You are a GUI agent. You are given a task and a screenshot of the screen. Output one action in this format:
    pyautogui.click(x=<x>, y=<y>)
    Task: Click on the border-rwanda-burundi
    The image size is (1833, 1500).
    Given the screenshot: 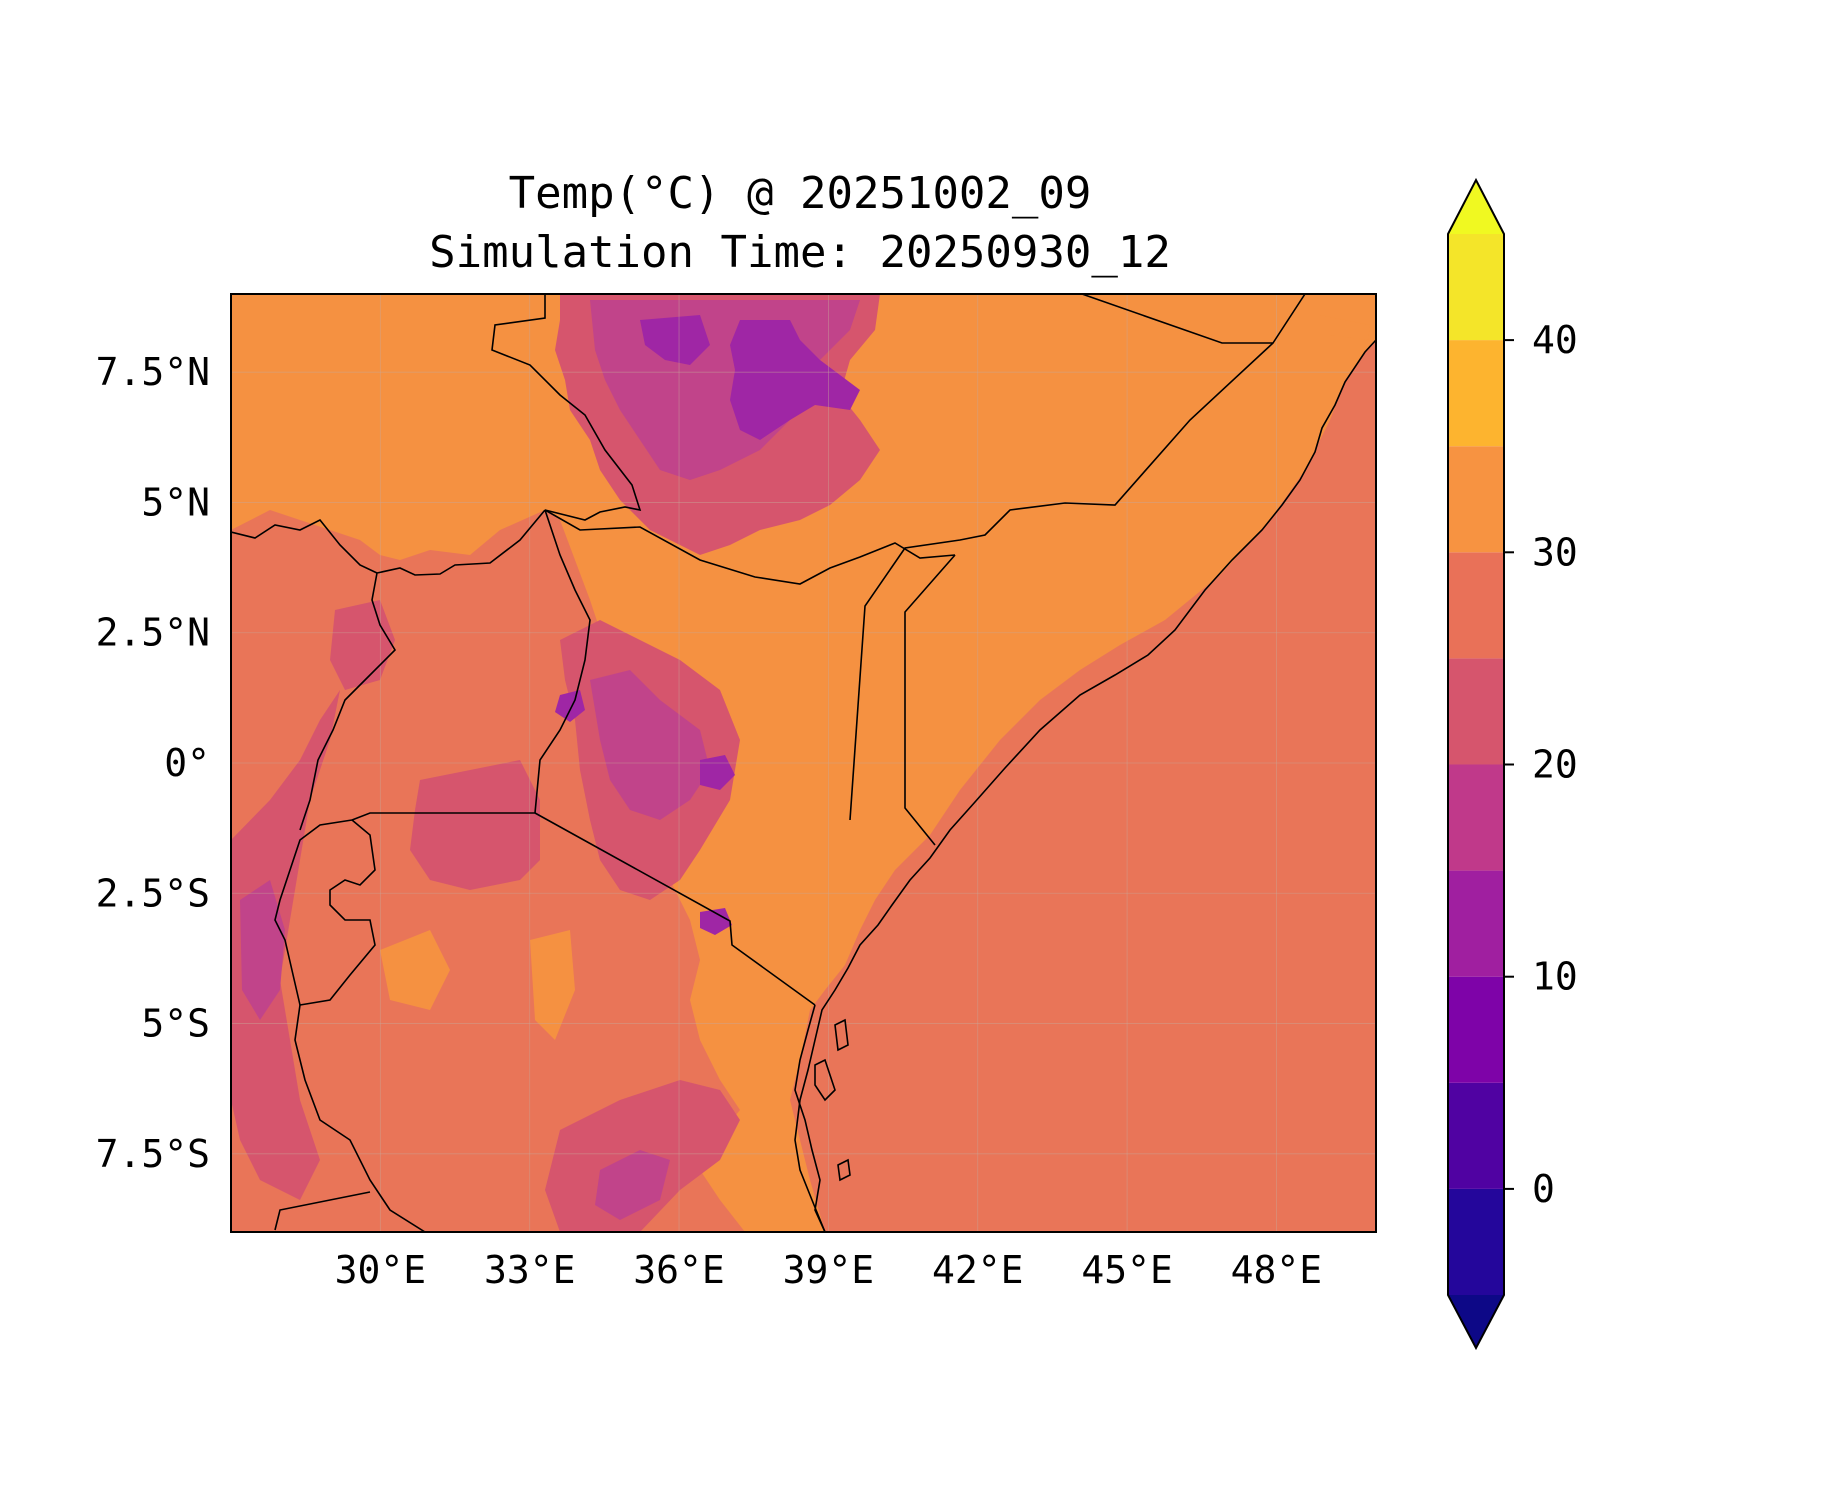 What is the action you would take?
    pyautogui.click(x=337, y=912)
    